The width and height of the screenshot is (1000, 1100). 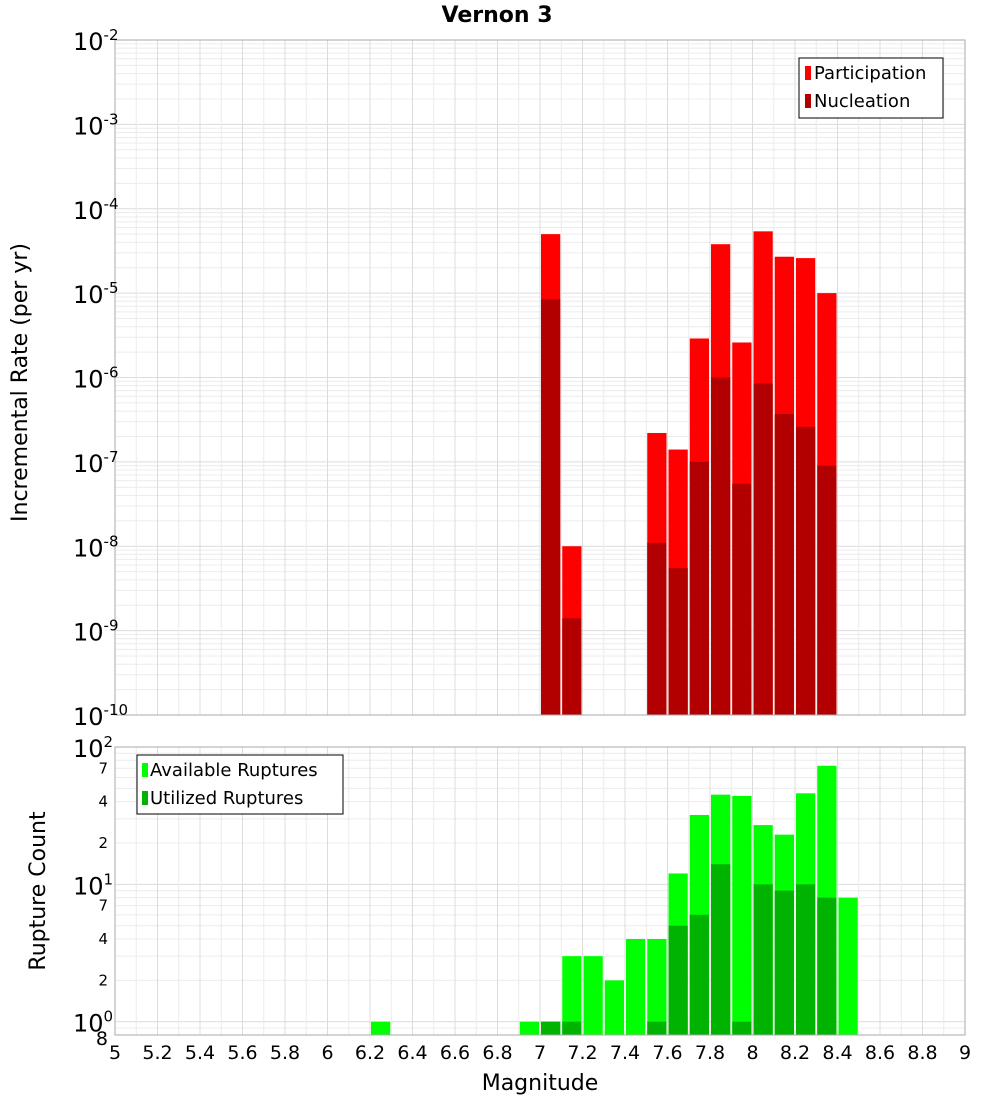 I want to click on y-tick-label: 10², so click(x=93, y=748).